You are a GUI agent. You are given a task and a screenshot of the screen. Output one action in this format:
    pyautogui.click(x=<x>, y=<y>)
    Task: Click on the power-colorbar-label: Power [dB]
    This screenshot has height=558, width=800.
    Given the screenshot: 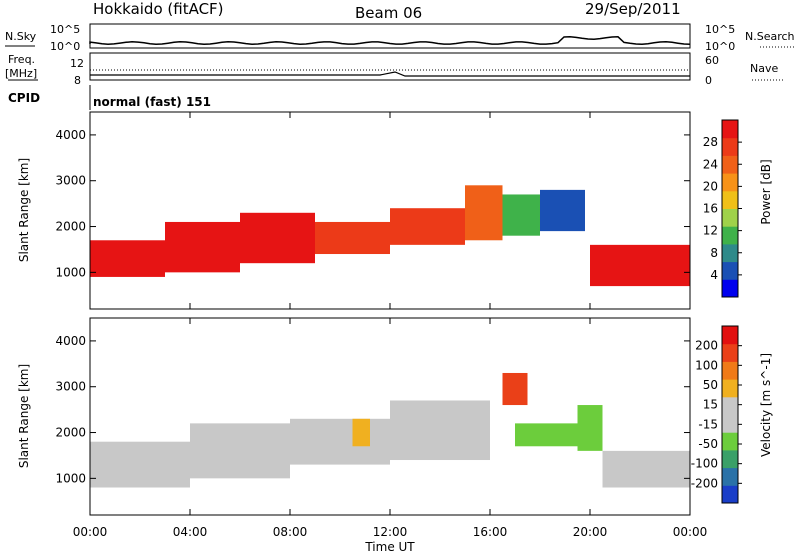 What is the action you would take?
    pyautogui.click(x=766, y=191)
    